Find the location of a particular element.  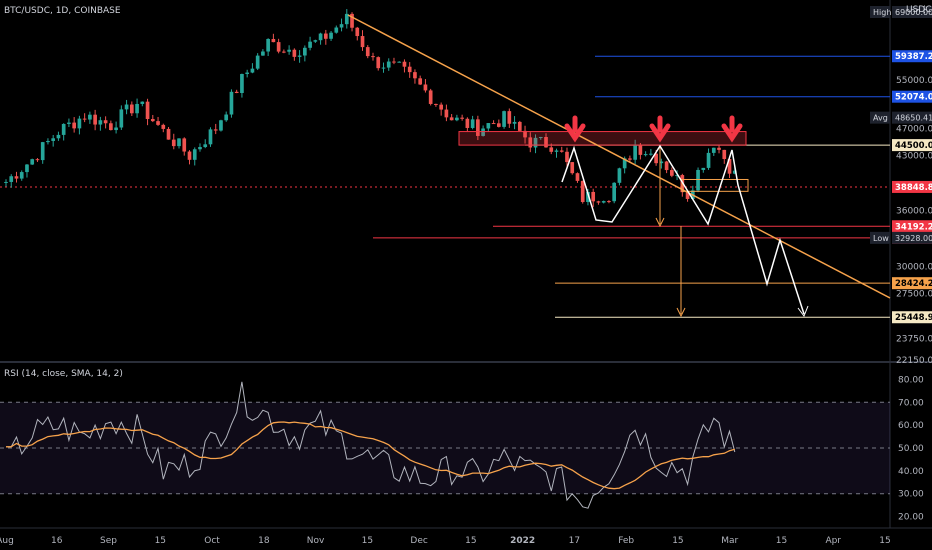

stat-label: High is located at coordinates (882, 12).